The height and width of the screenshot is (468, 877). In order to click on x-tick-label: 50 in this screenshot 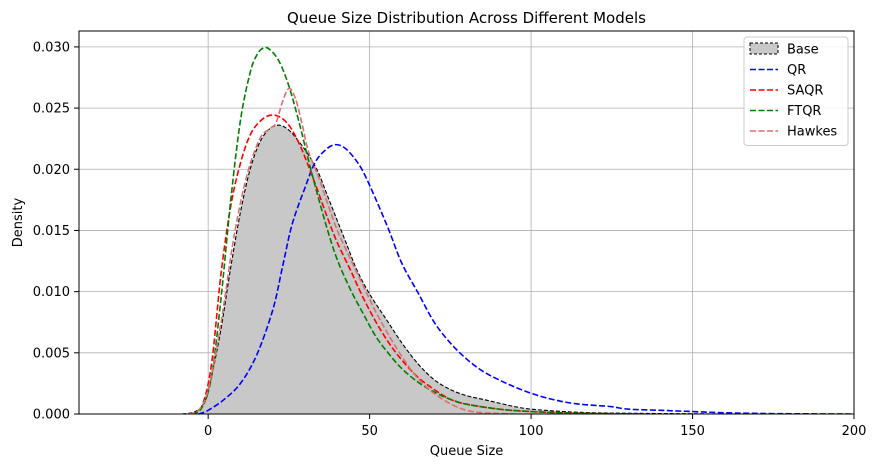, I will do `click(369, 431)`.